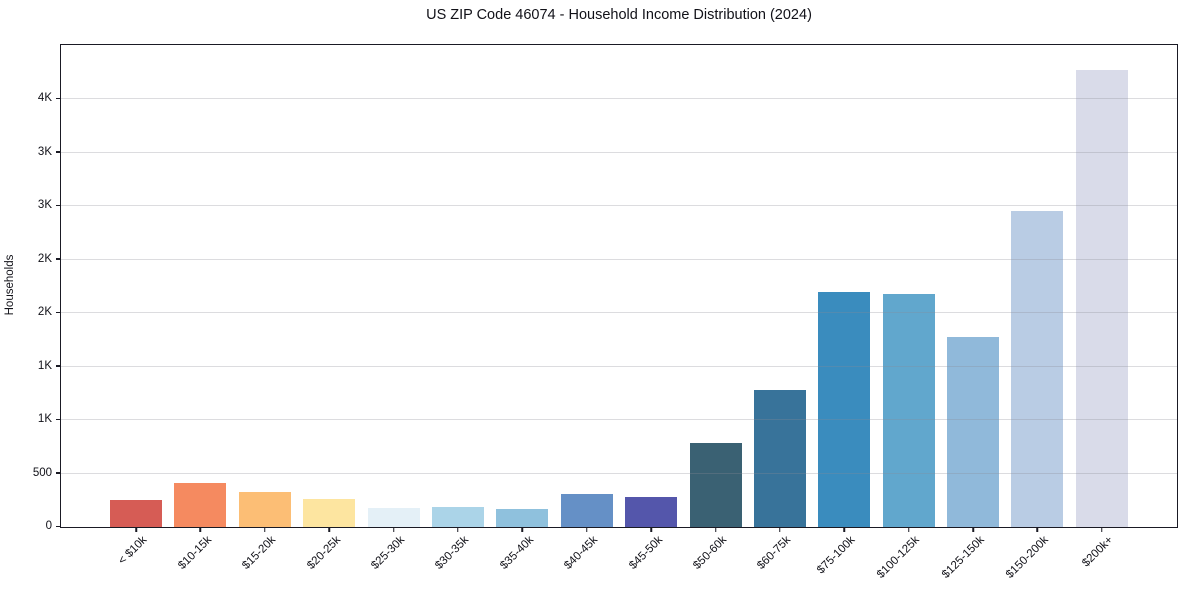 Image resolution: width=1189 pixels, height=590 pixels. I want to click on x-tick-label: $25-30k, so click(388, 553).